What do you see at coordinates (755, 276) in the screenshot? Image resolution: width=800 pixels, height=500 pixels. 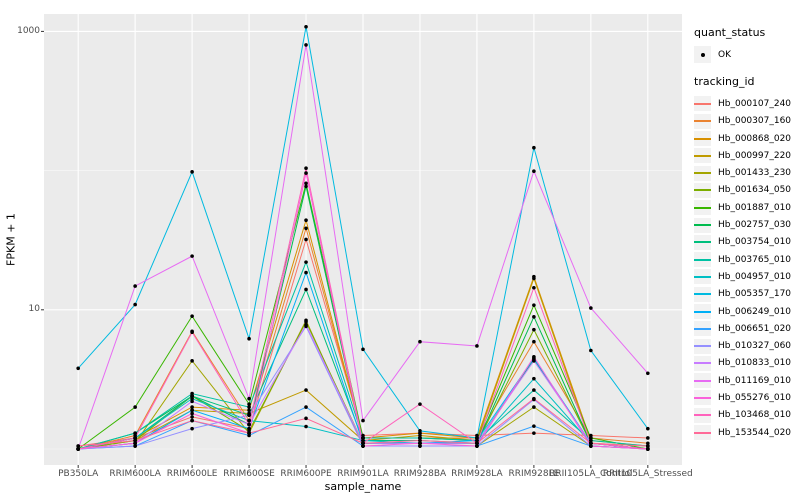 I see `legend-item-label: Hb_004957_010` at bounding box center [755, 276].